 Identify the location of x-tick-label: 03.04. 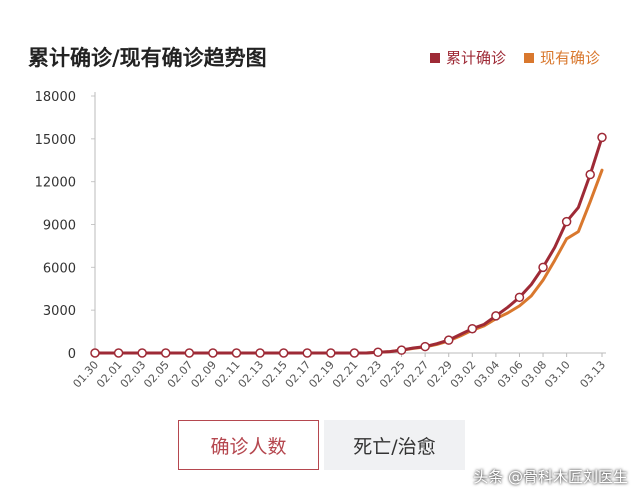
(486, 374).